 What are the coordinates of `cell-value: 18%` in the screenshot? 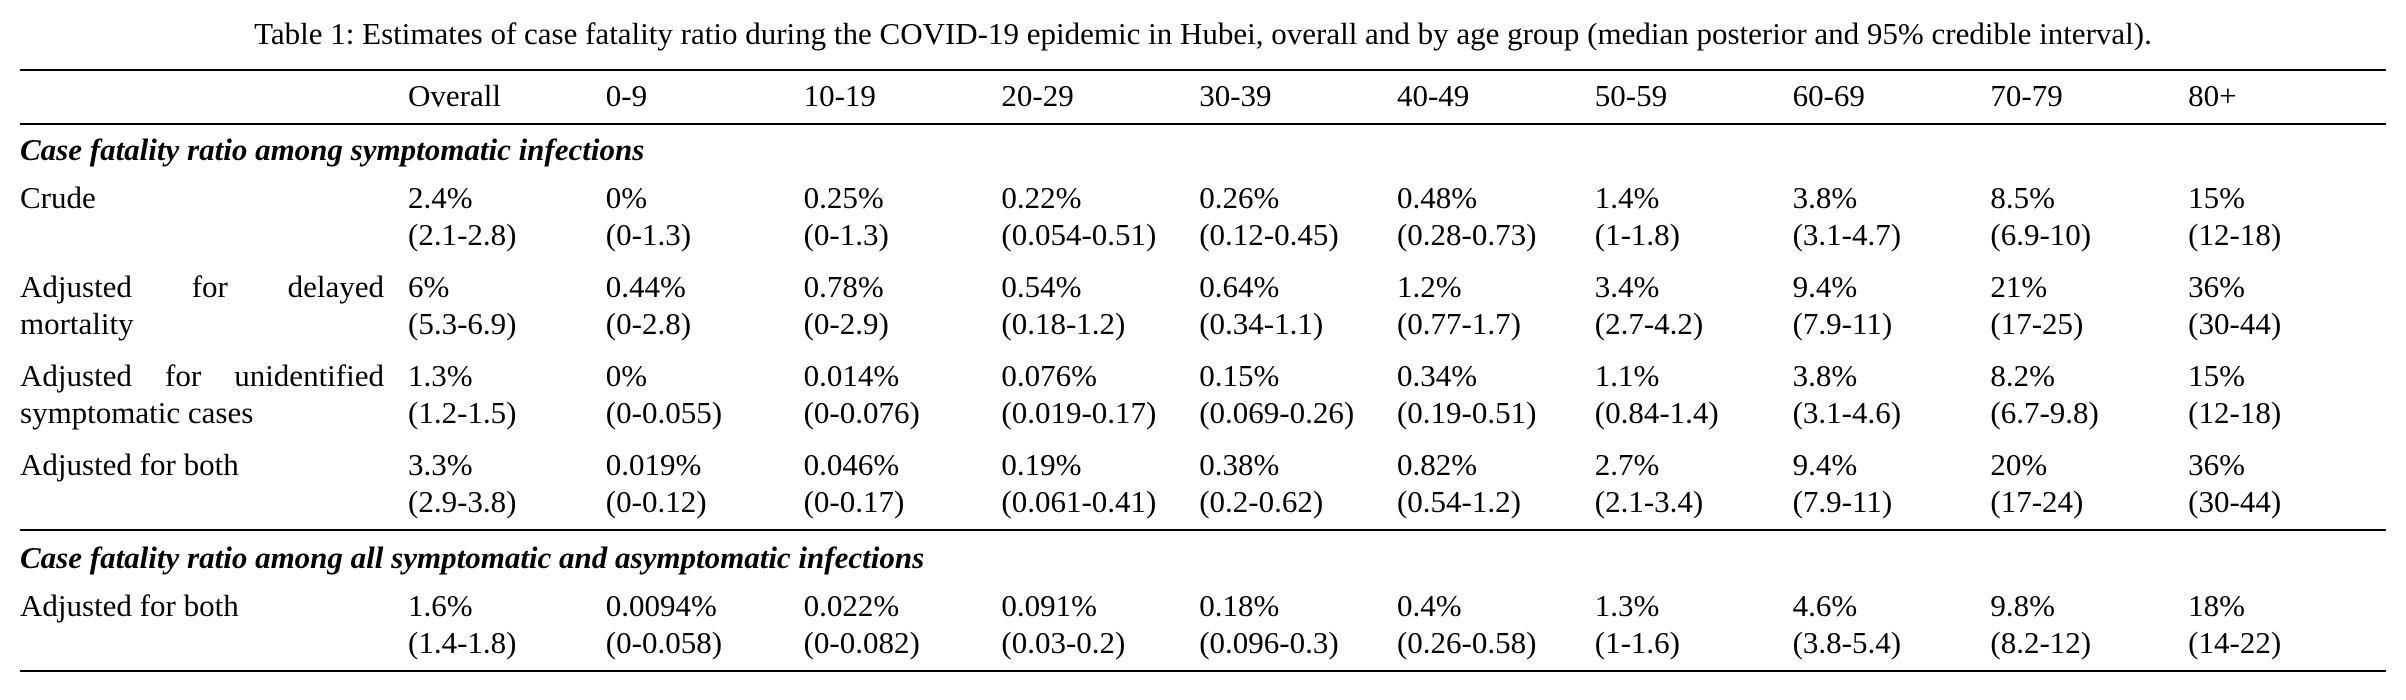 It's located at (2216, 605).